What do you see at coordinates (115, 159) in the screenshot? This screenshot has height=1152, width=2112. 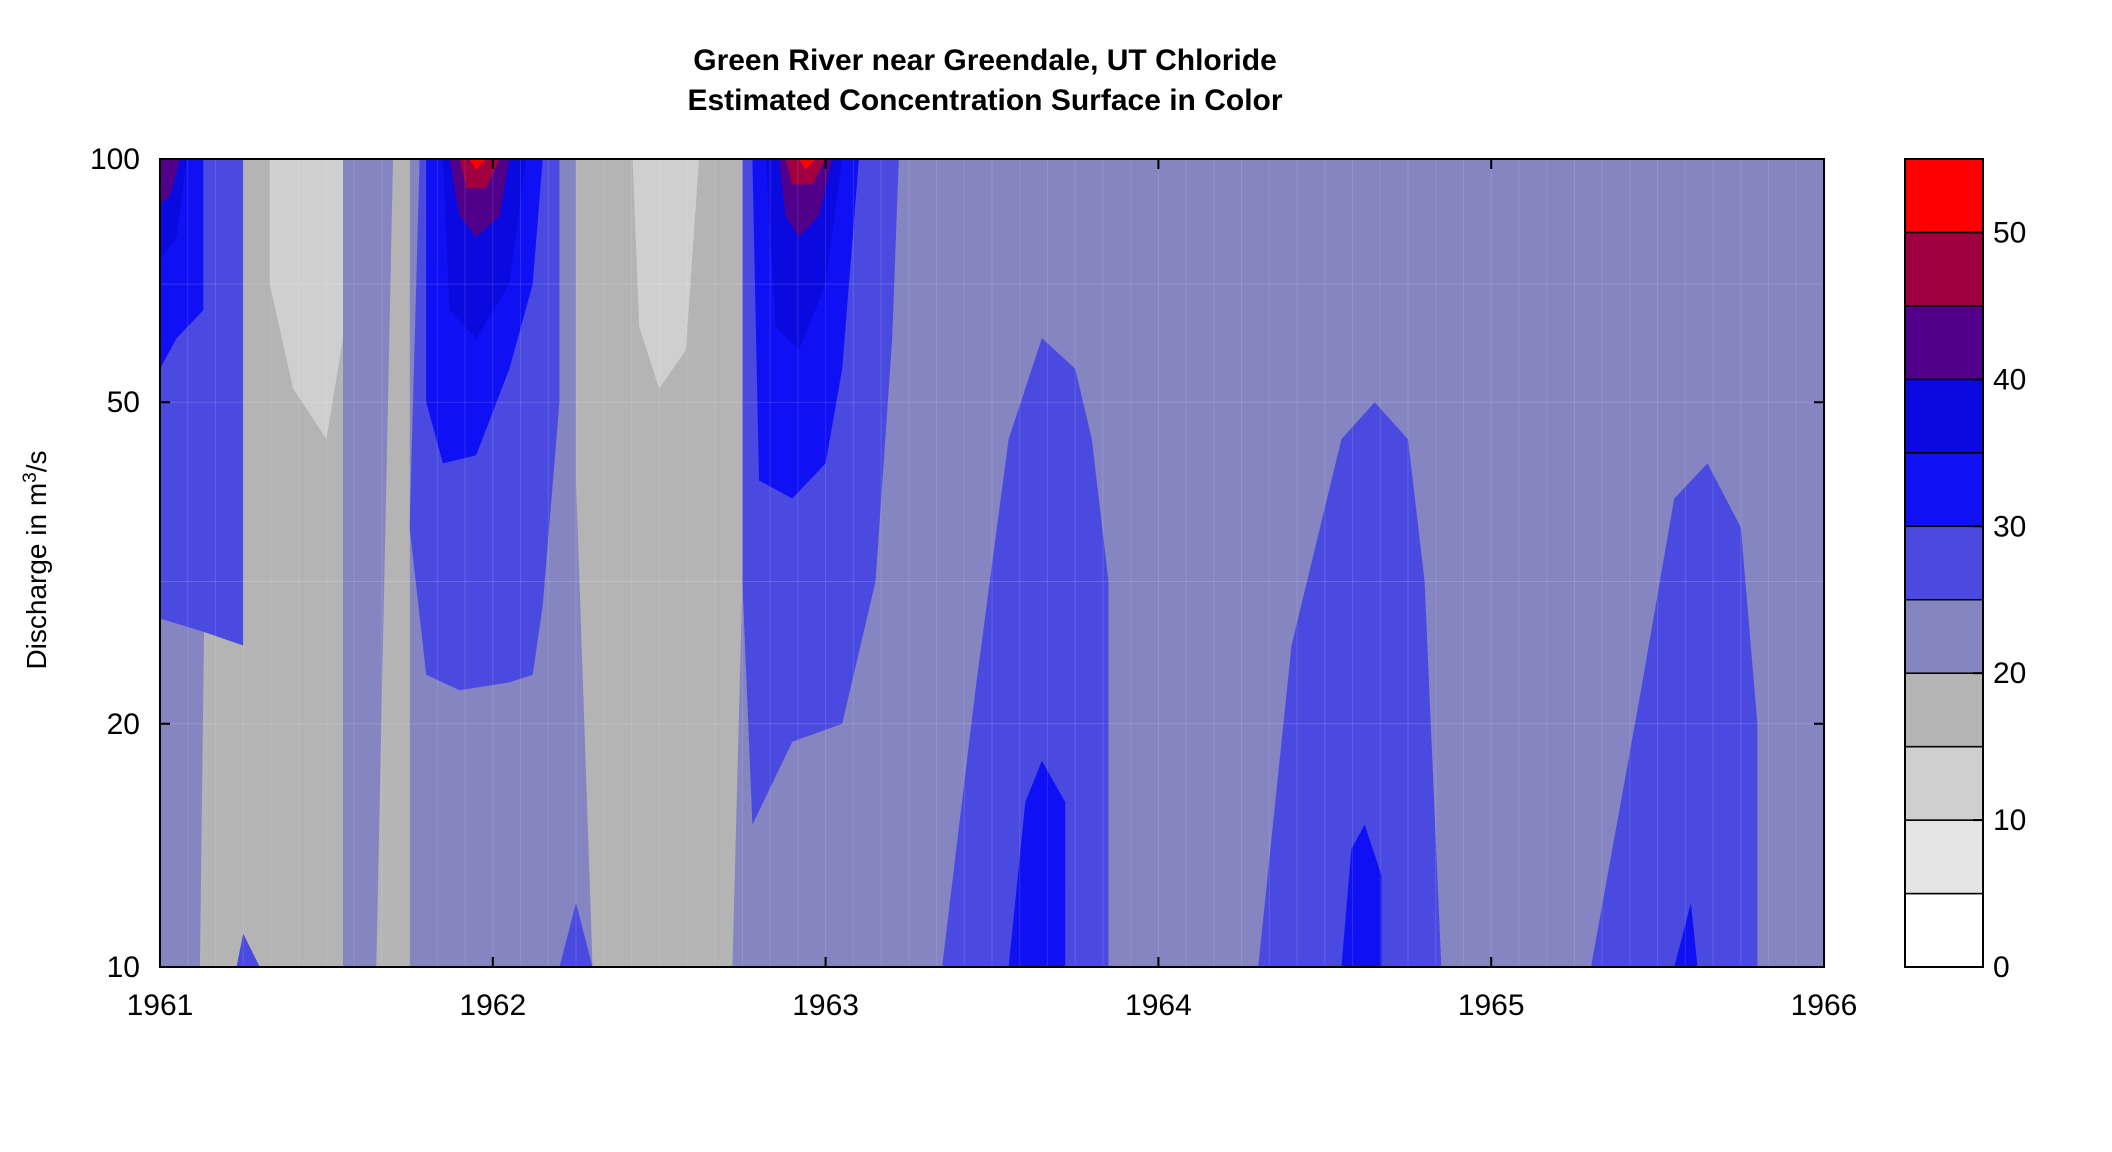 I see `y-tick-label: 100` at bounding box center [115, 159].